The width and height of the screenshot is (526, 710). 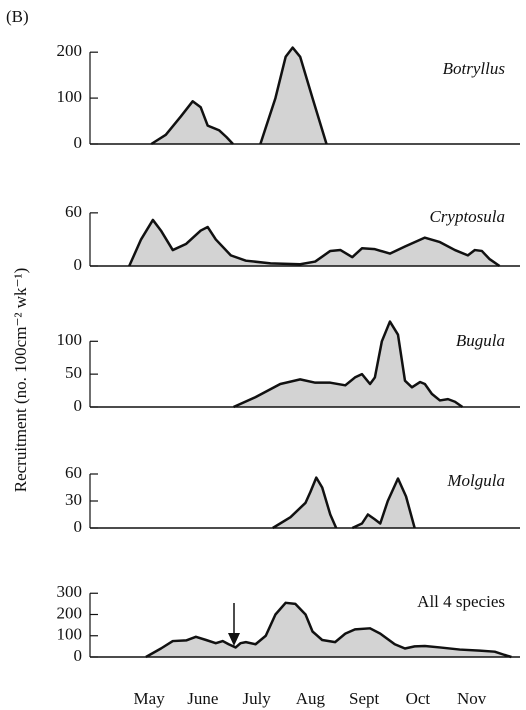 I want to click on panel-title: All 4 species, so click(x=461, y=601).